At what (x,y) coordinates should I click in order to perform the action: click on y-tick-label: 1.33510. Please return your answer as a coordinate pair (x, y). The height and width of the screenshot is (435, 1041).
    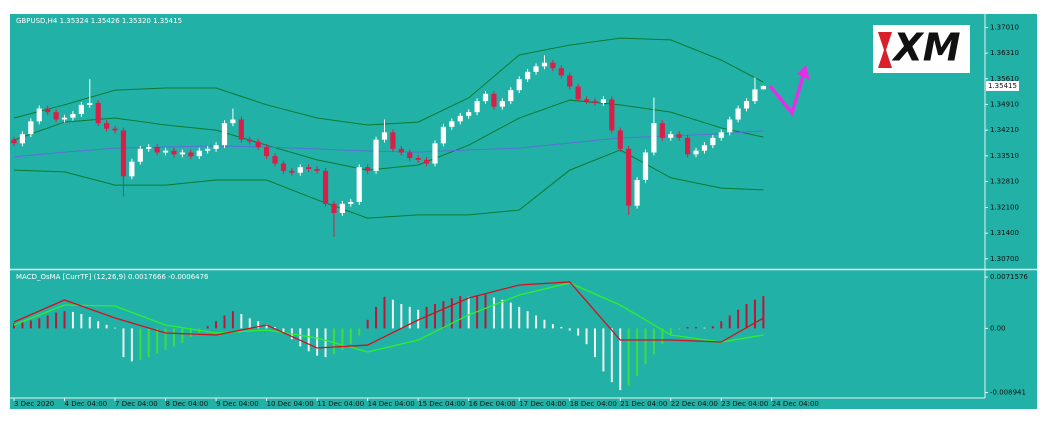
    Looking at the image, I should click on (1004, 156).